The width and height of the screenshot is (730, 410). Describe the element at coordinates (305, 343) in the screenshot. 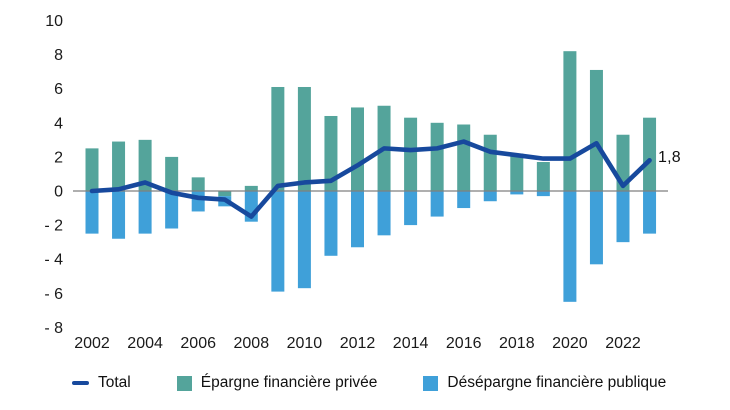

I see `x-tick-label: 2010` at that location.